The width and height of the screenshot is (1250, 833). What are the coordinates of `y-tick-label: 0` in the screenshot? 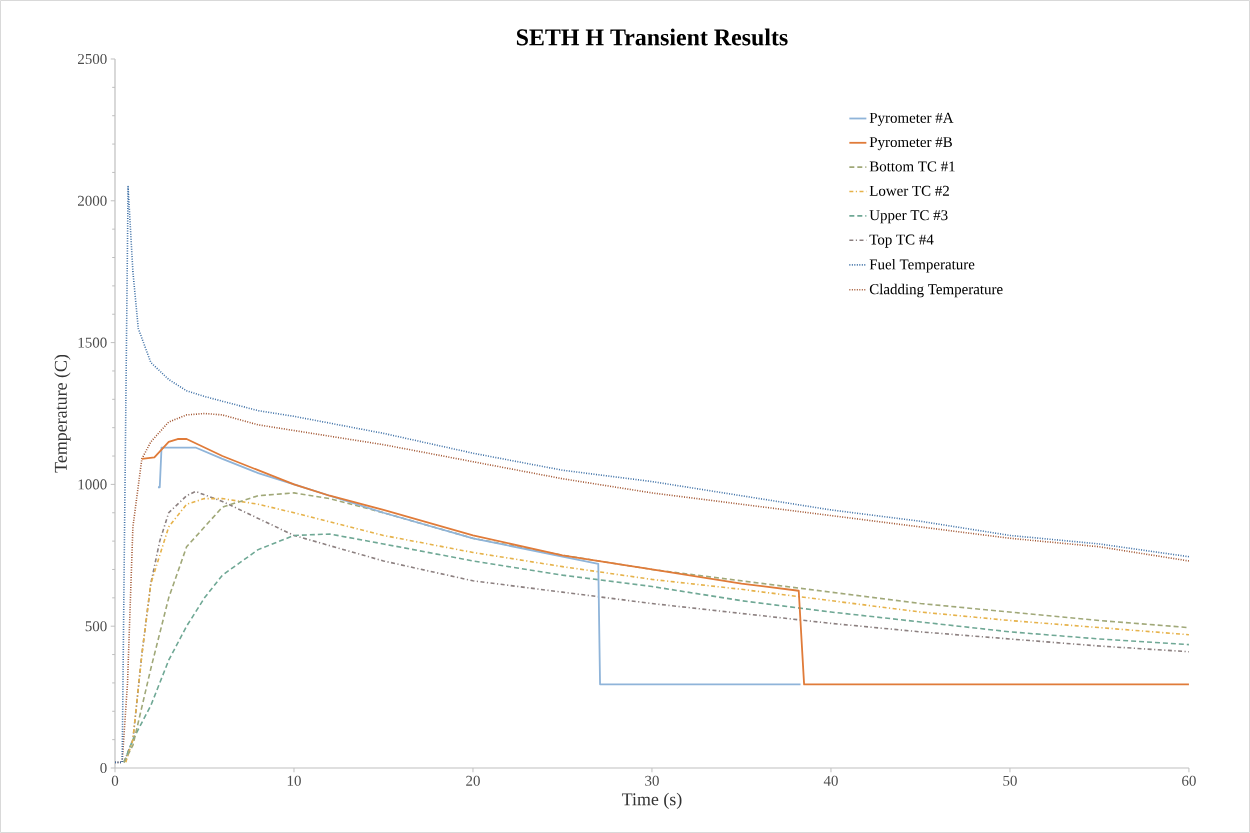 It's located at (103, 768).